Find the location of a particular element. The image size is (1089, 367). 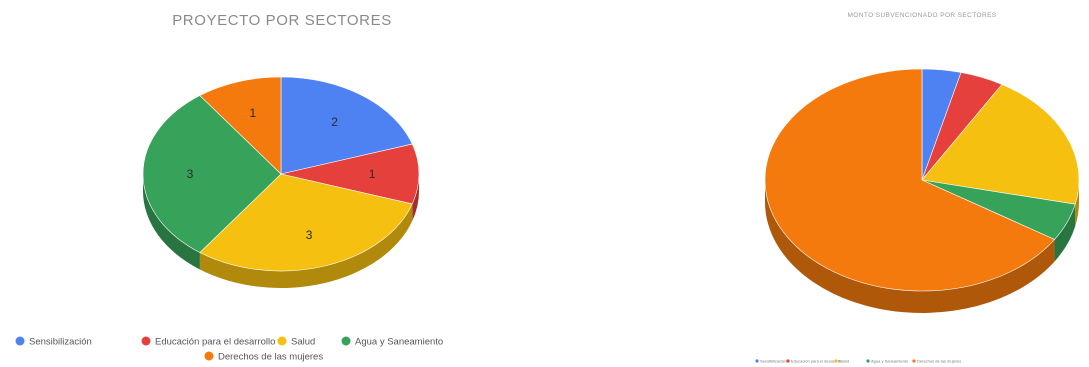

chart-title: PROYECTO POR SECTORES is located at coordinates (282, 20).